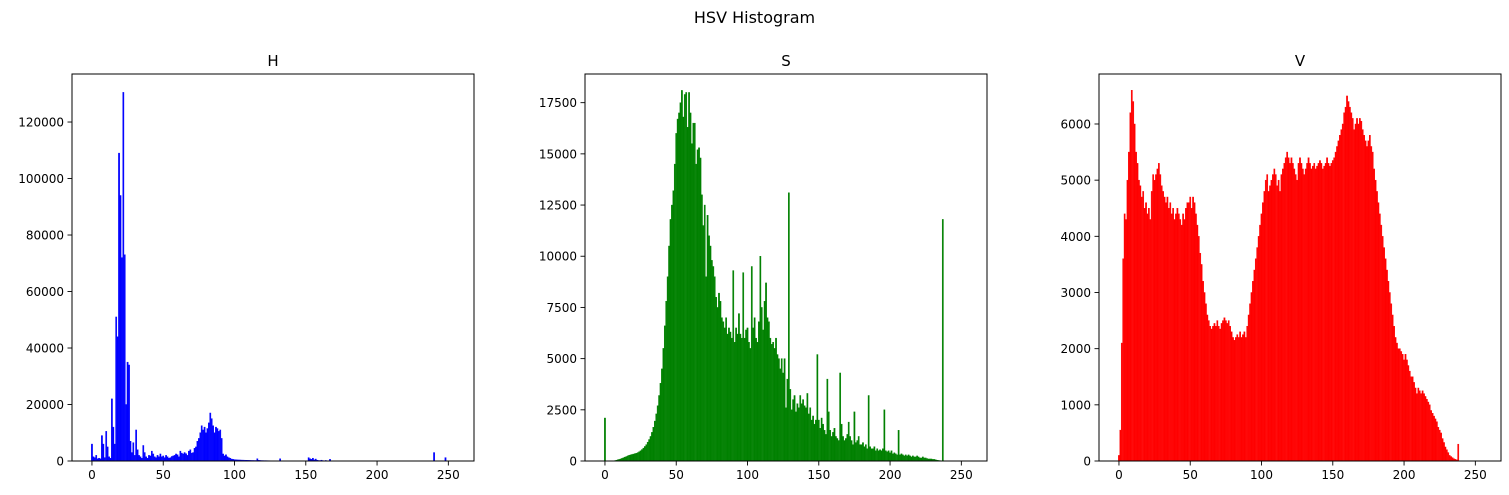 This screenshot has height=495, width=1509. What do you see at coordinates (163, 475) in the screenshot?
I see `x-tick-label-h-50: 50` at bounding box center [163, 475].